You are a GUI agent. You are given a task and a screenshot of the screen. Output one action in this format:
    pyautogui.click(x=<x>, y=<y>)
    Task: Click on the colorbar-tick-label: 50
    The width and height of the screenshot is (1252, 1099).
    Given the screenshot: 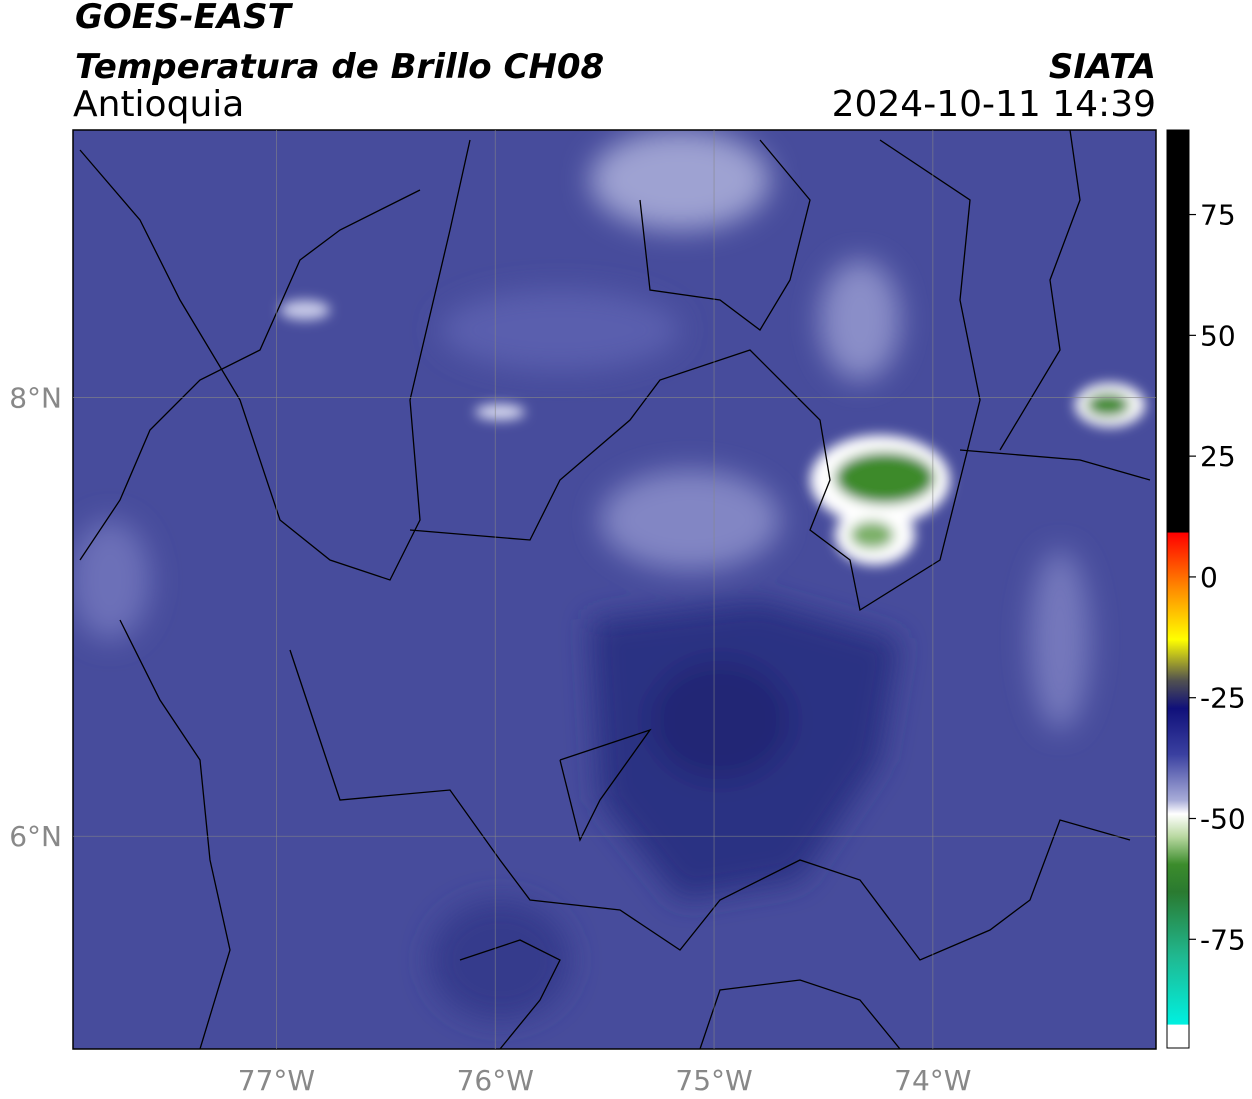 What is the action you would take?
    pyautogui.click(x=1218, y=335)
    